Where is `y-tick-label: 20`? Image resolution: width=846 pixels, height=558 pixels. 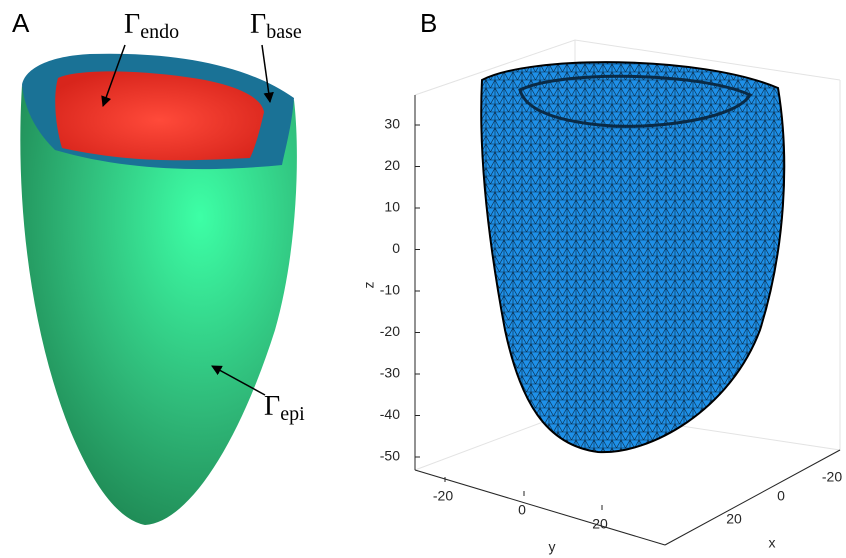 y-tick-label: 20 is located at coordinates (600, 524).